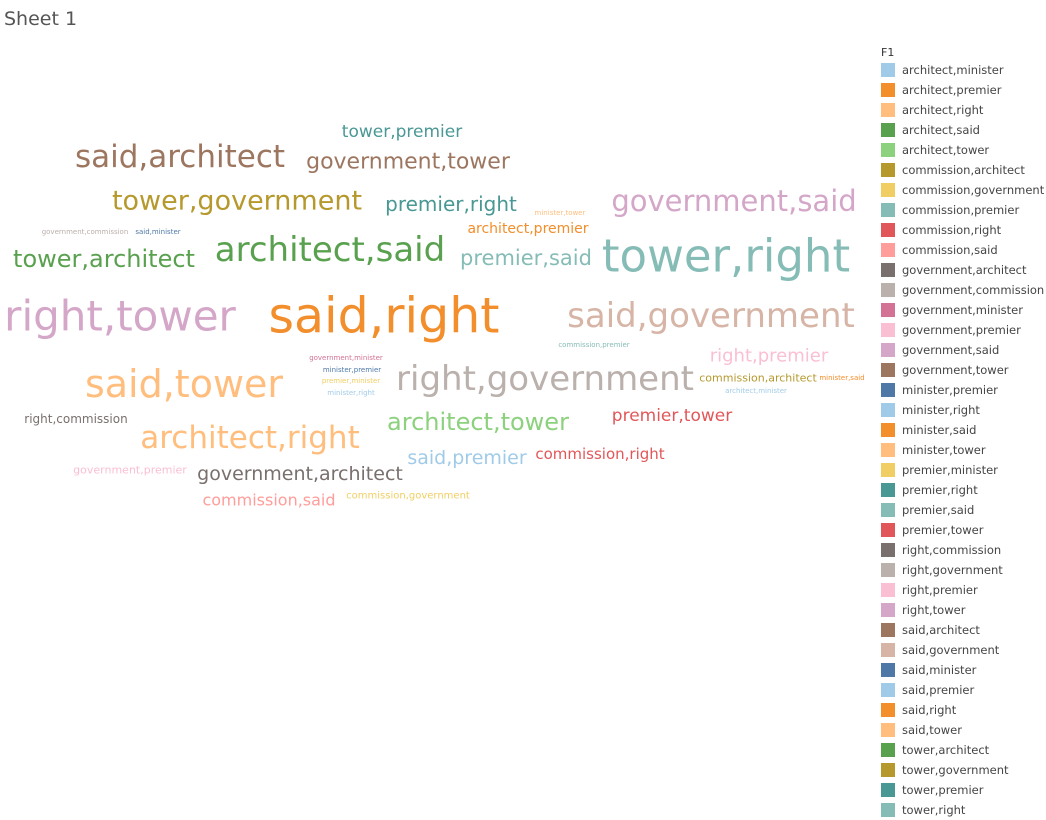 This screenshot has height=820, width=1046. I want to click on legend-item: architect,minister, so click(963, 70).